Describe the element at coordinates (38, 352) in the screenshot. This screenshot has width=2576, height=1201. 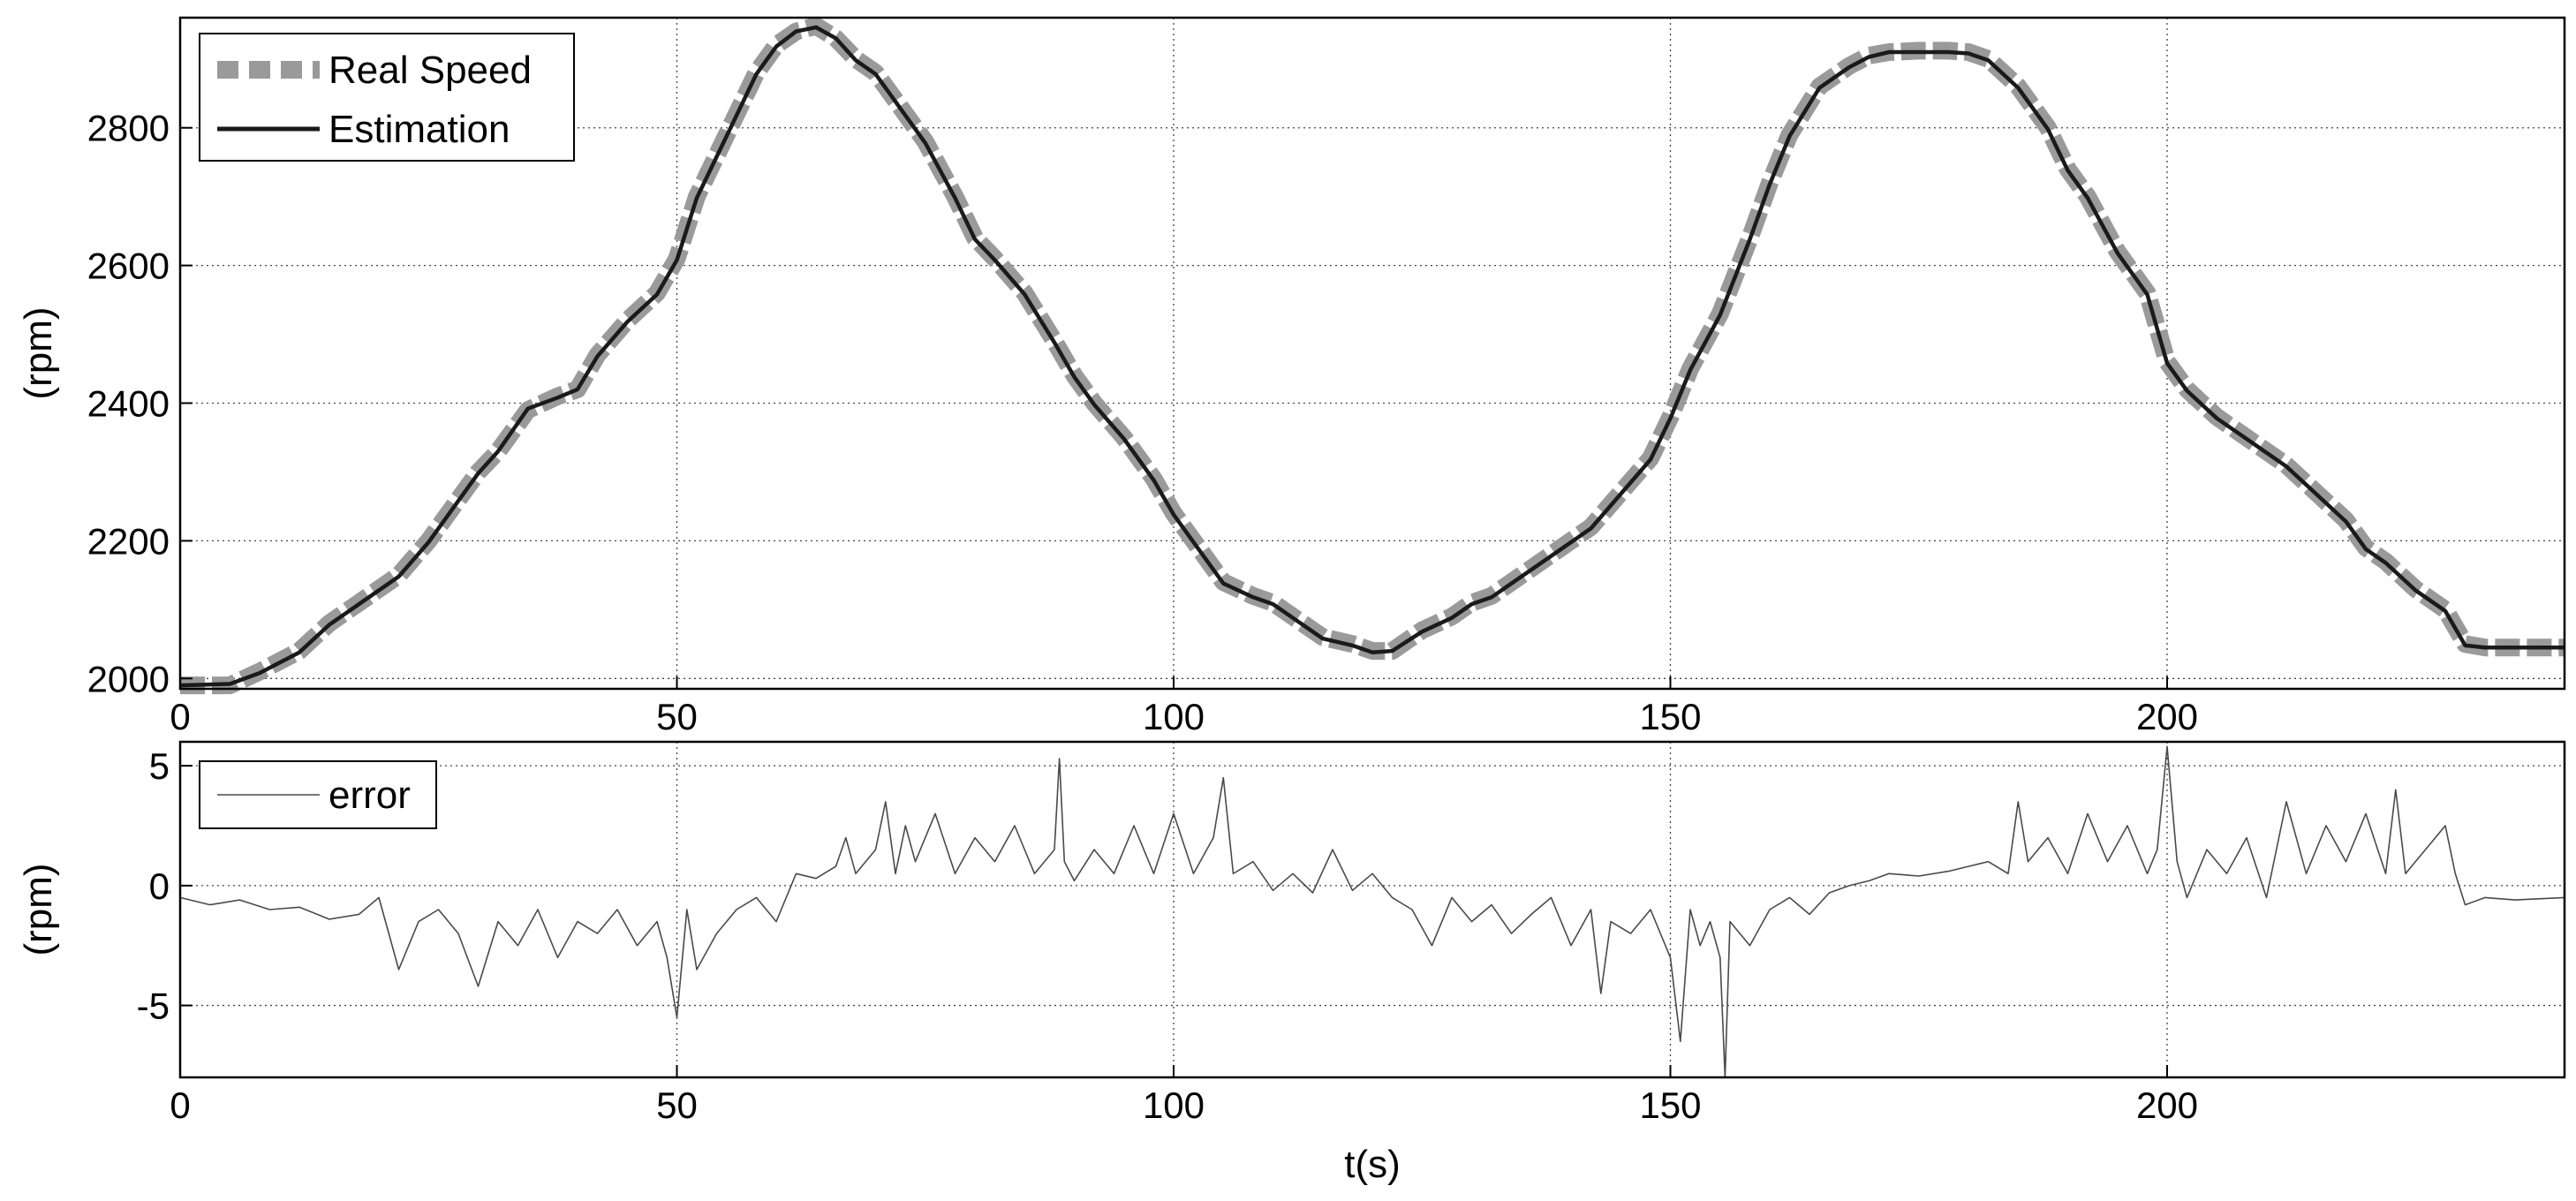
I see `speed-ylabel: (rpm)` at that location.